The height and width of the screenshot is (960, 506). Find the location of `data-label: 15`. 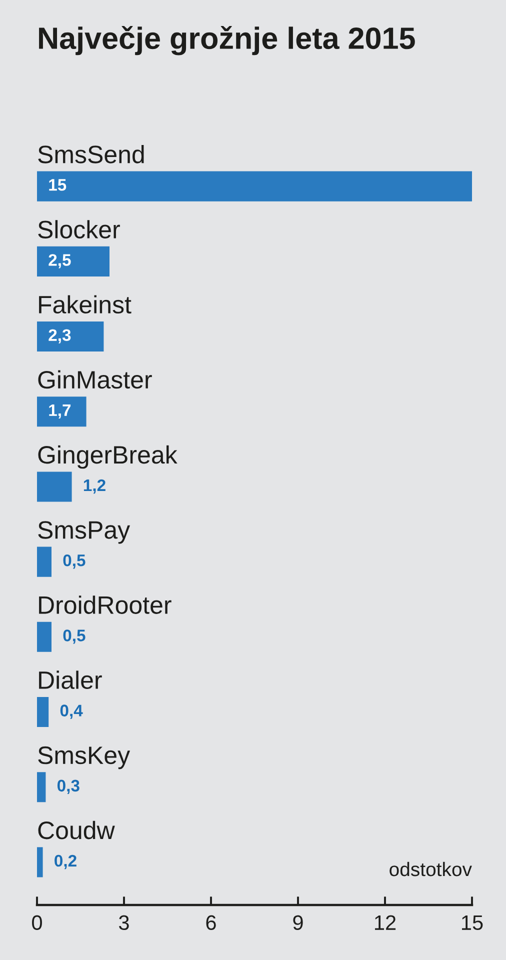

data-label: 15 is located at coordinates (57, 185).